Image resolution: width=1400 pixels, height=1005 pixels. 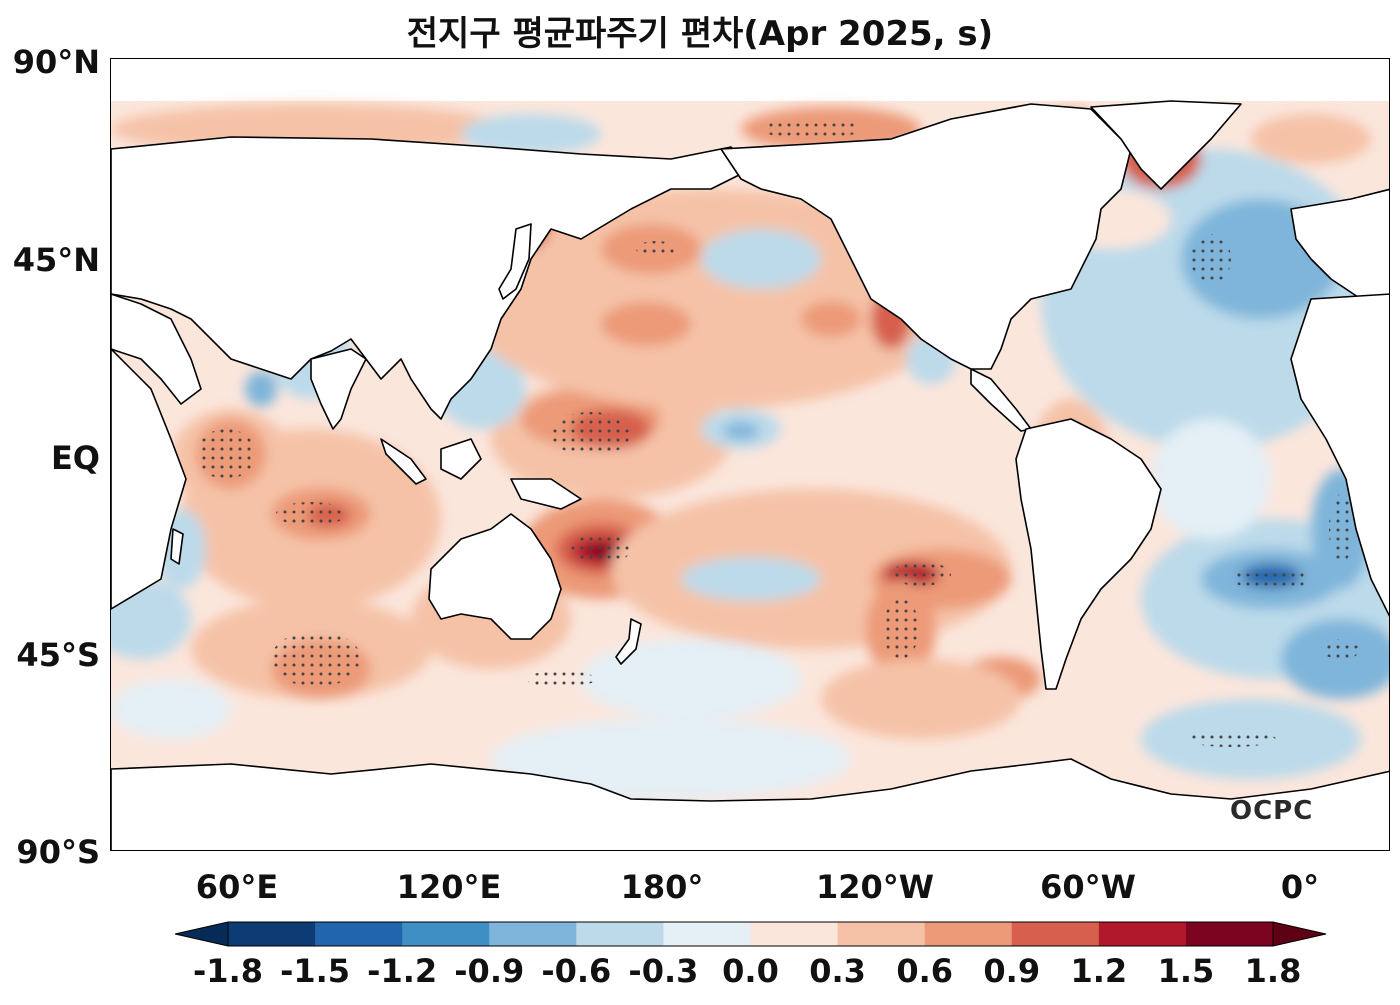 What do you see at coordinates (461, 459) in the screenshot?
I see `land-borneo` at bounding box center [461, 459].